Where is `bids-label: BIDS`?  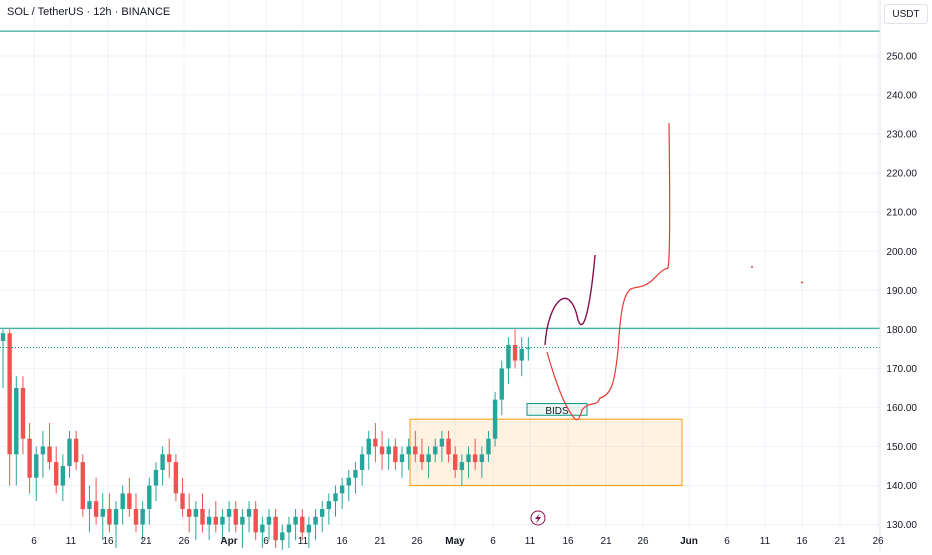 bids-label: BIDS is located at coordinates (557, 411).